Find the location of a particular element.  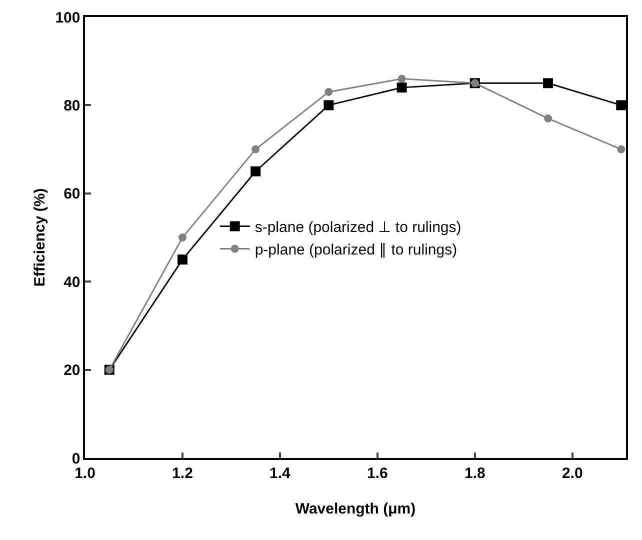

x-tick-label: 1.2 is located at coordinates (182, 473).